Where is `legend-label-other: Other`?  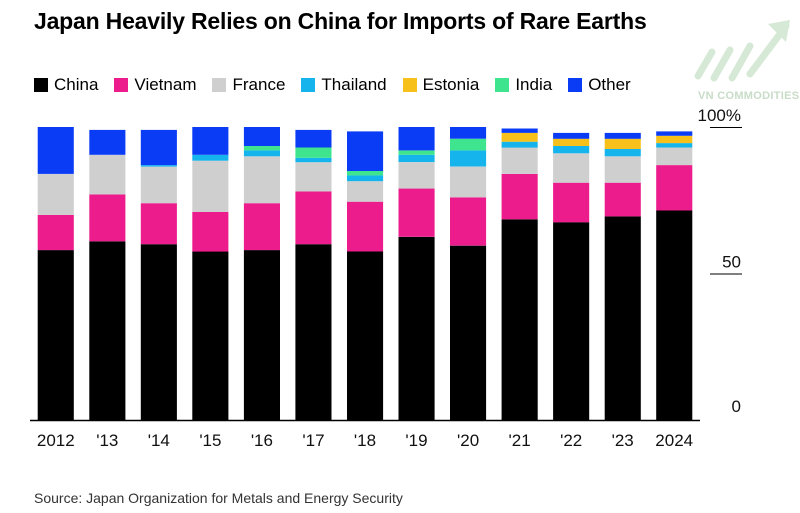 legend-label-other: Other is located at coordinates (609, 84).